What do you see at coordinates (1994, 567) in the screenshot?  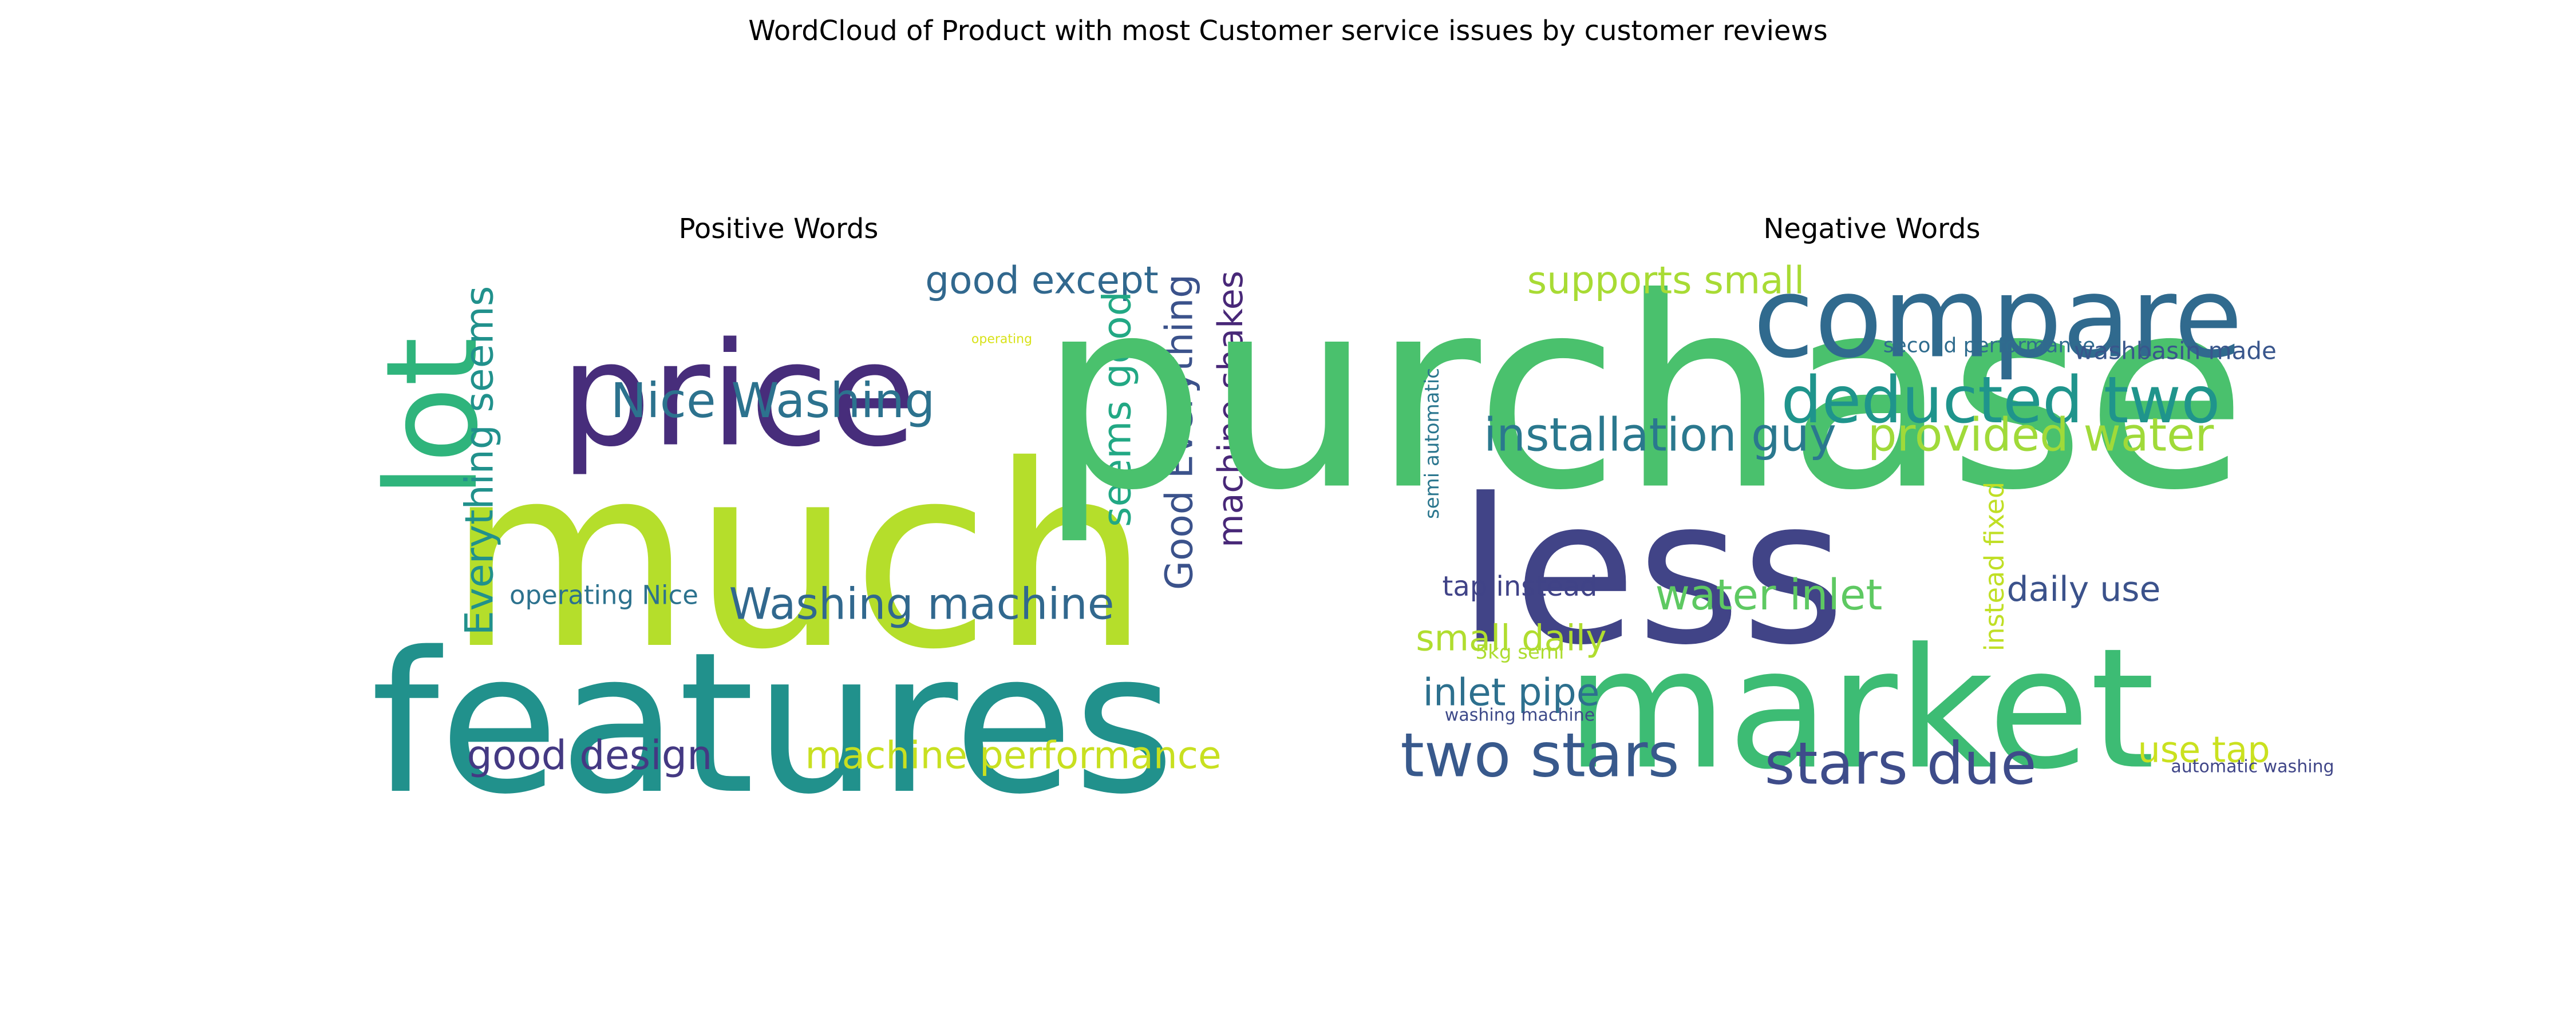 I see `word-instead-fixed: instead fixed` at bounding box center [1994, 567].